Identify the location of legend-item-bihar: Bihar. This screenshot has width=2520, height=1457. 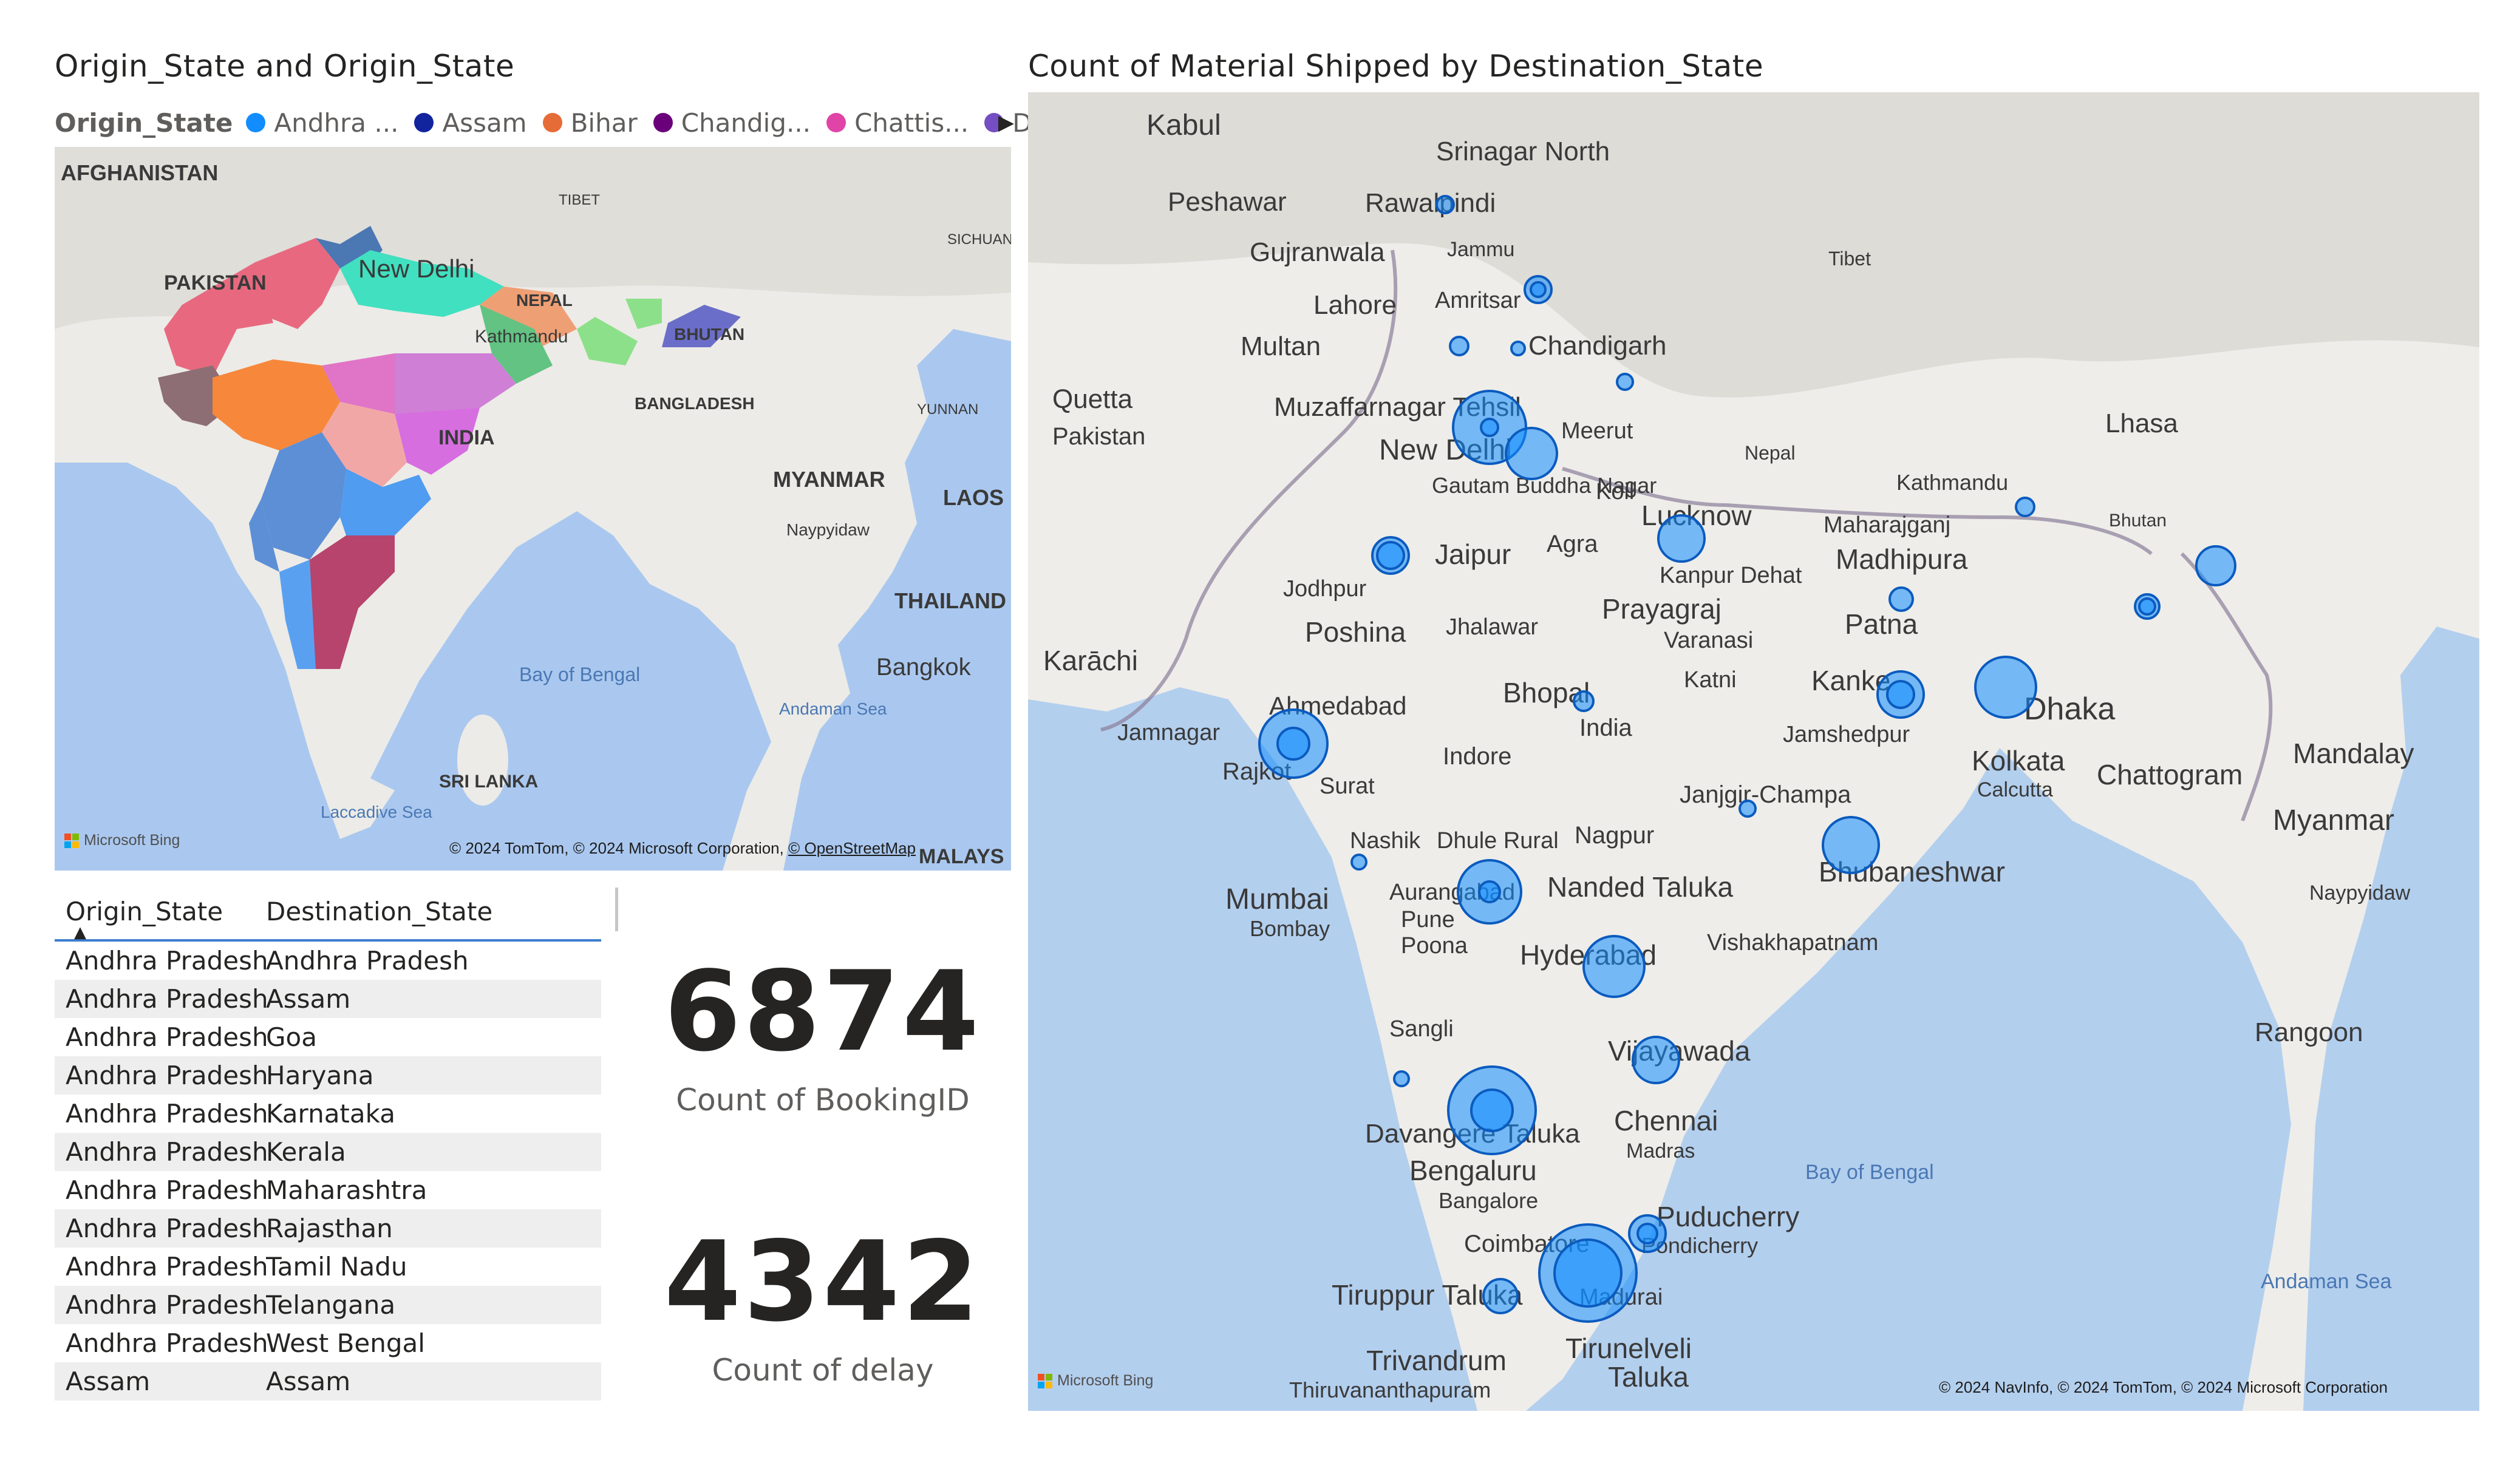
(590, 123).